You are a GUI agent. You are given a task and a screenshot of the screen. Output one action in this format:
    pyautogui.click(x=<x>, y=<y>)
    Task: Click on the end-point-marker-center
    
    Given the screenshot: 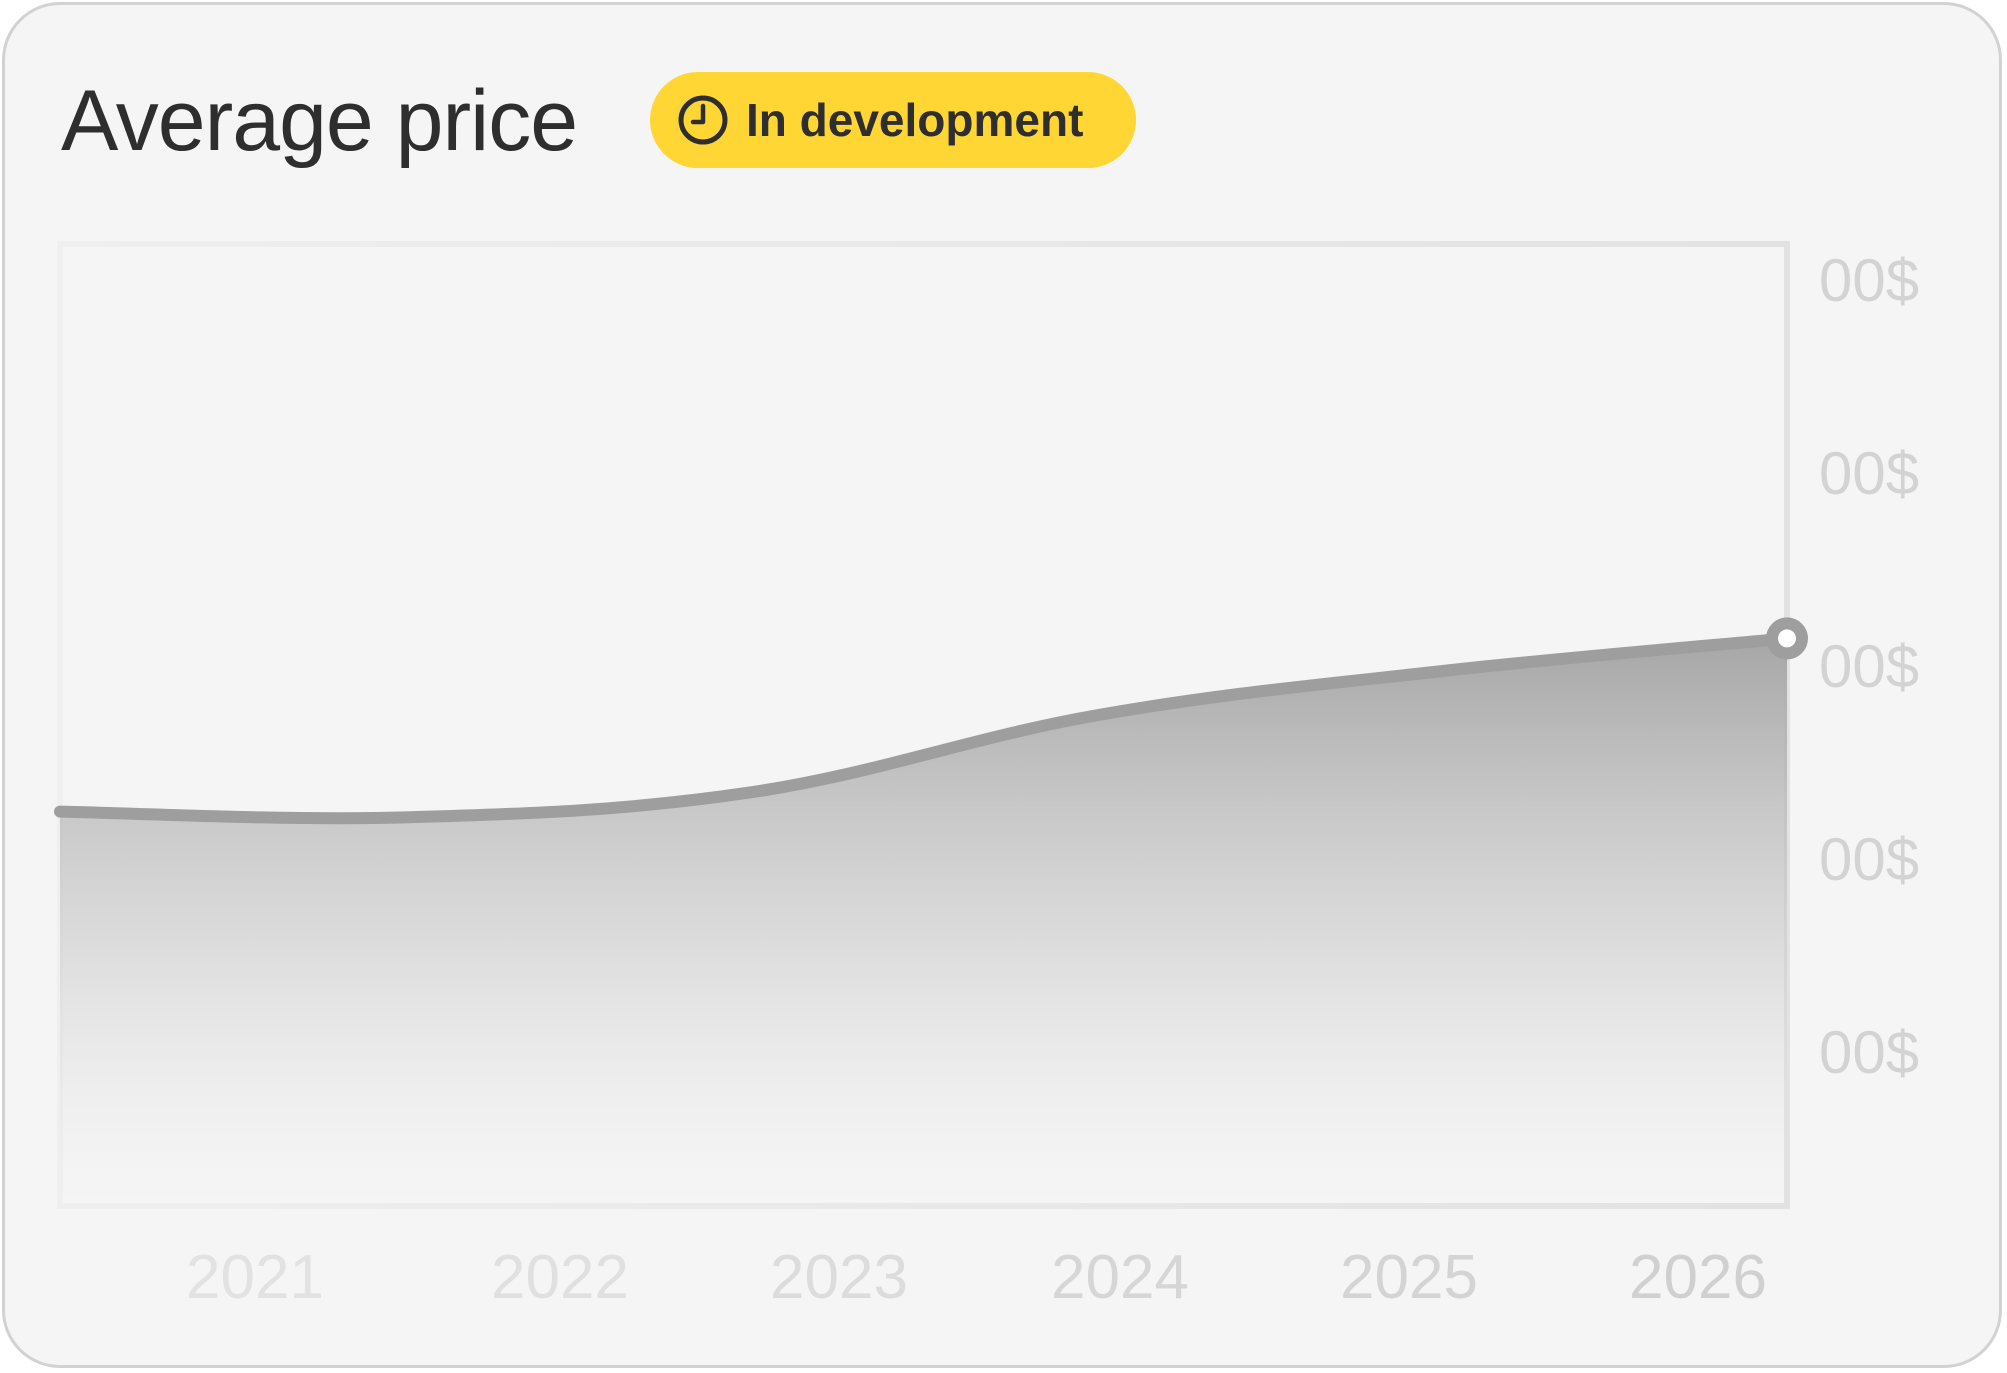 What is the action you would take?
    pyautogui.click(x=1787, y=638)
    